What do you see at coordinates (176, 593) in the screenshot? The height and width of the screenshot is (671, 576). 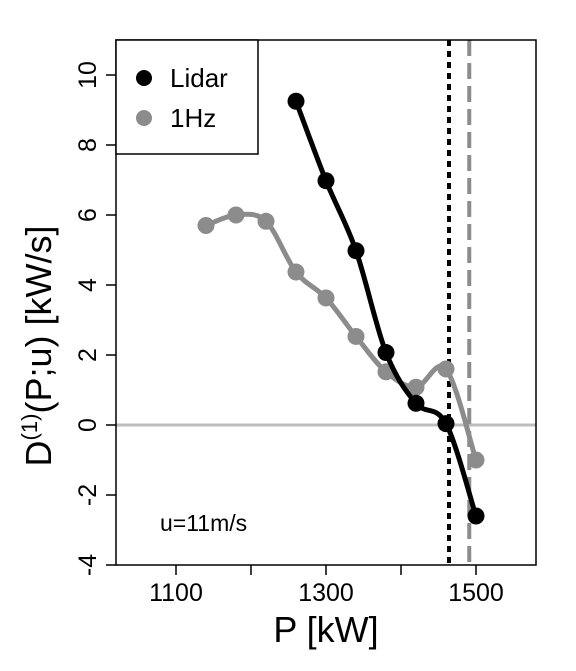 I see `x-tick-label: 1100` at bounding box center [176, 593].